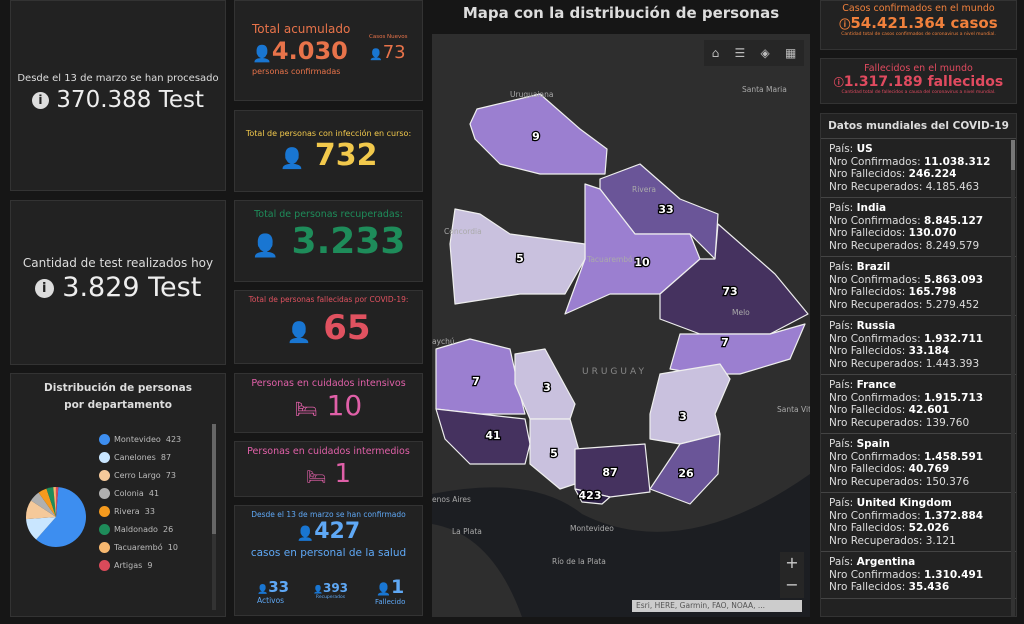  Describe the element at coordinates (737, 349) in the screenshot. I see `department-treinta-y-tres` at that location.